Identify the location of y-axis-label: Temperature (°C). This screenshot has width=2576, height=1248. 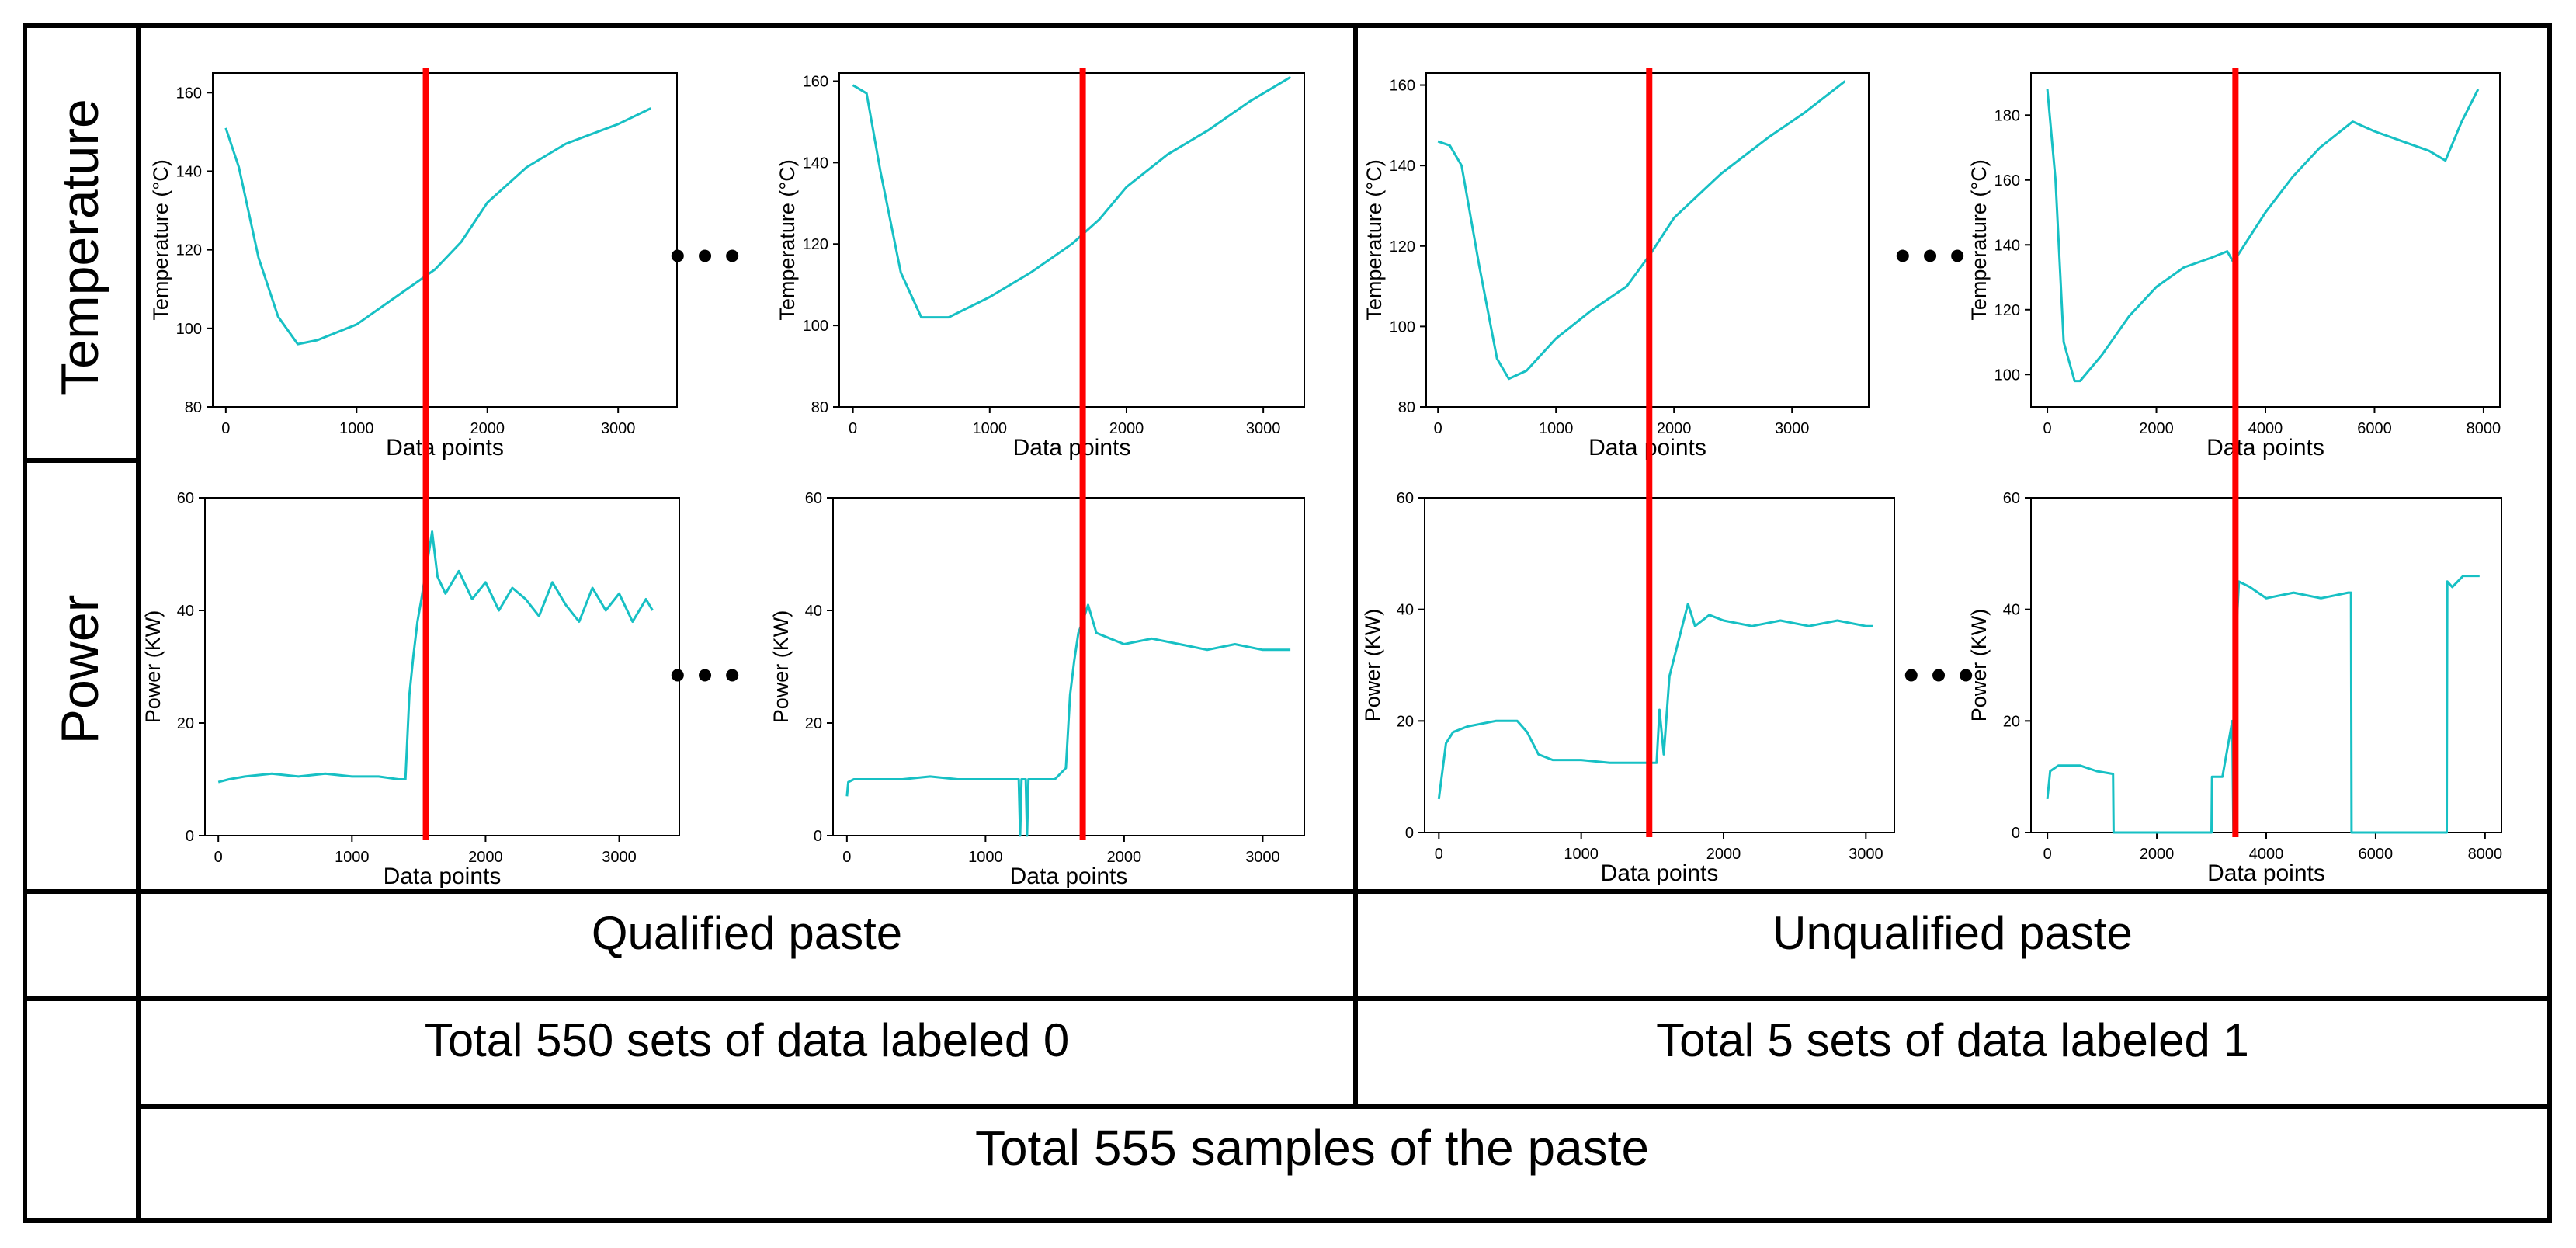
(1374, 239).